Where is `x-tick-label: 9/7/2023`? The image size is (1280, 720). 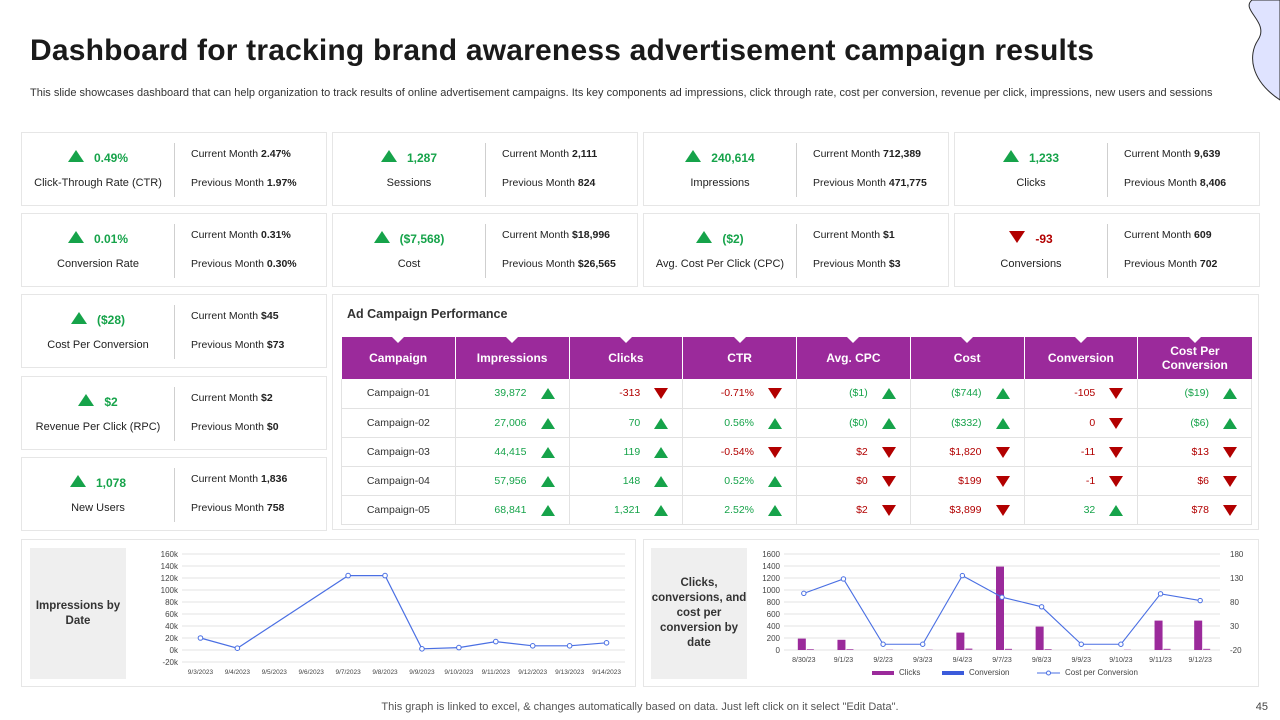
x-tick-label: 9/7/2023 is located at coordinates (348, 672).